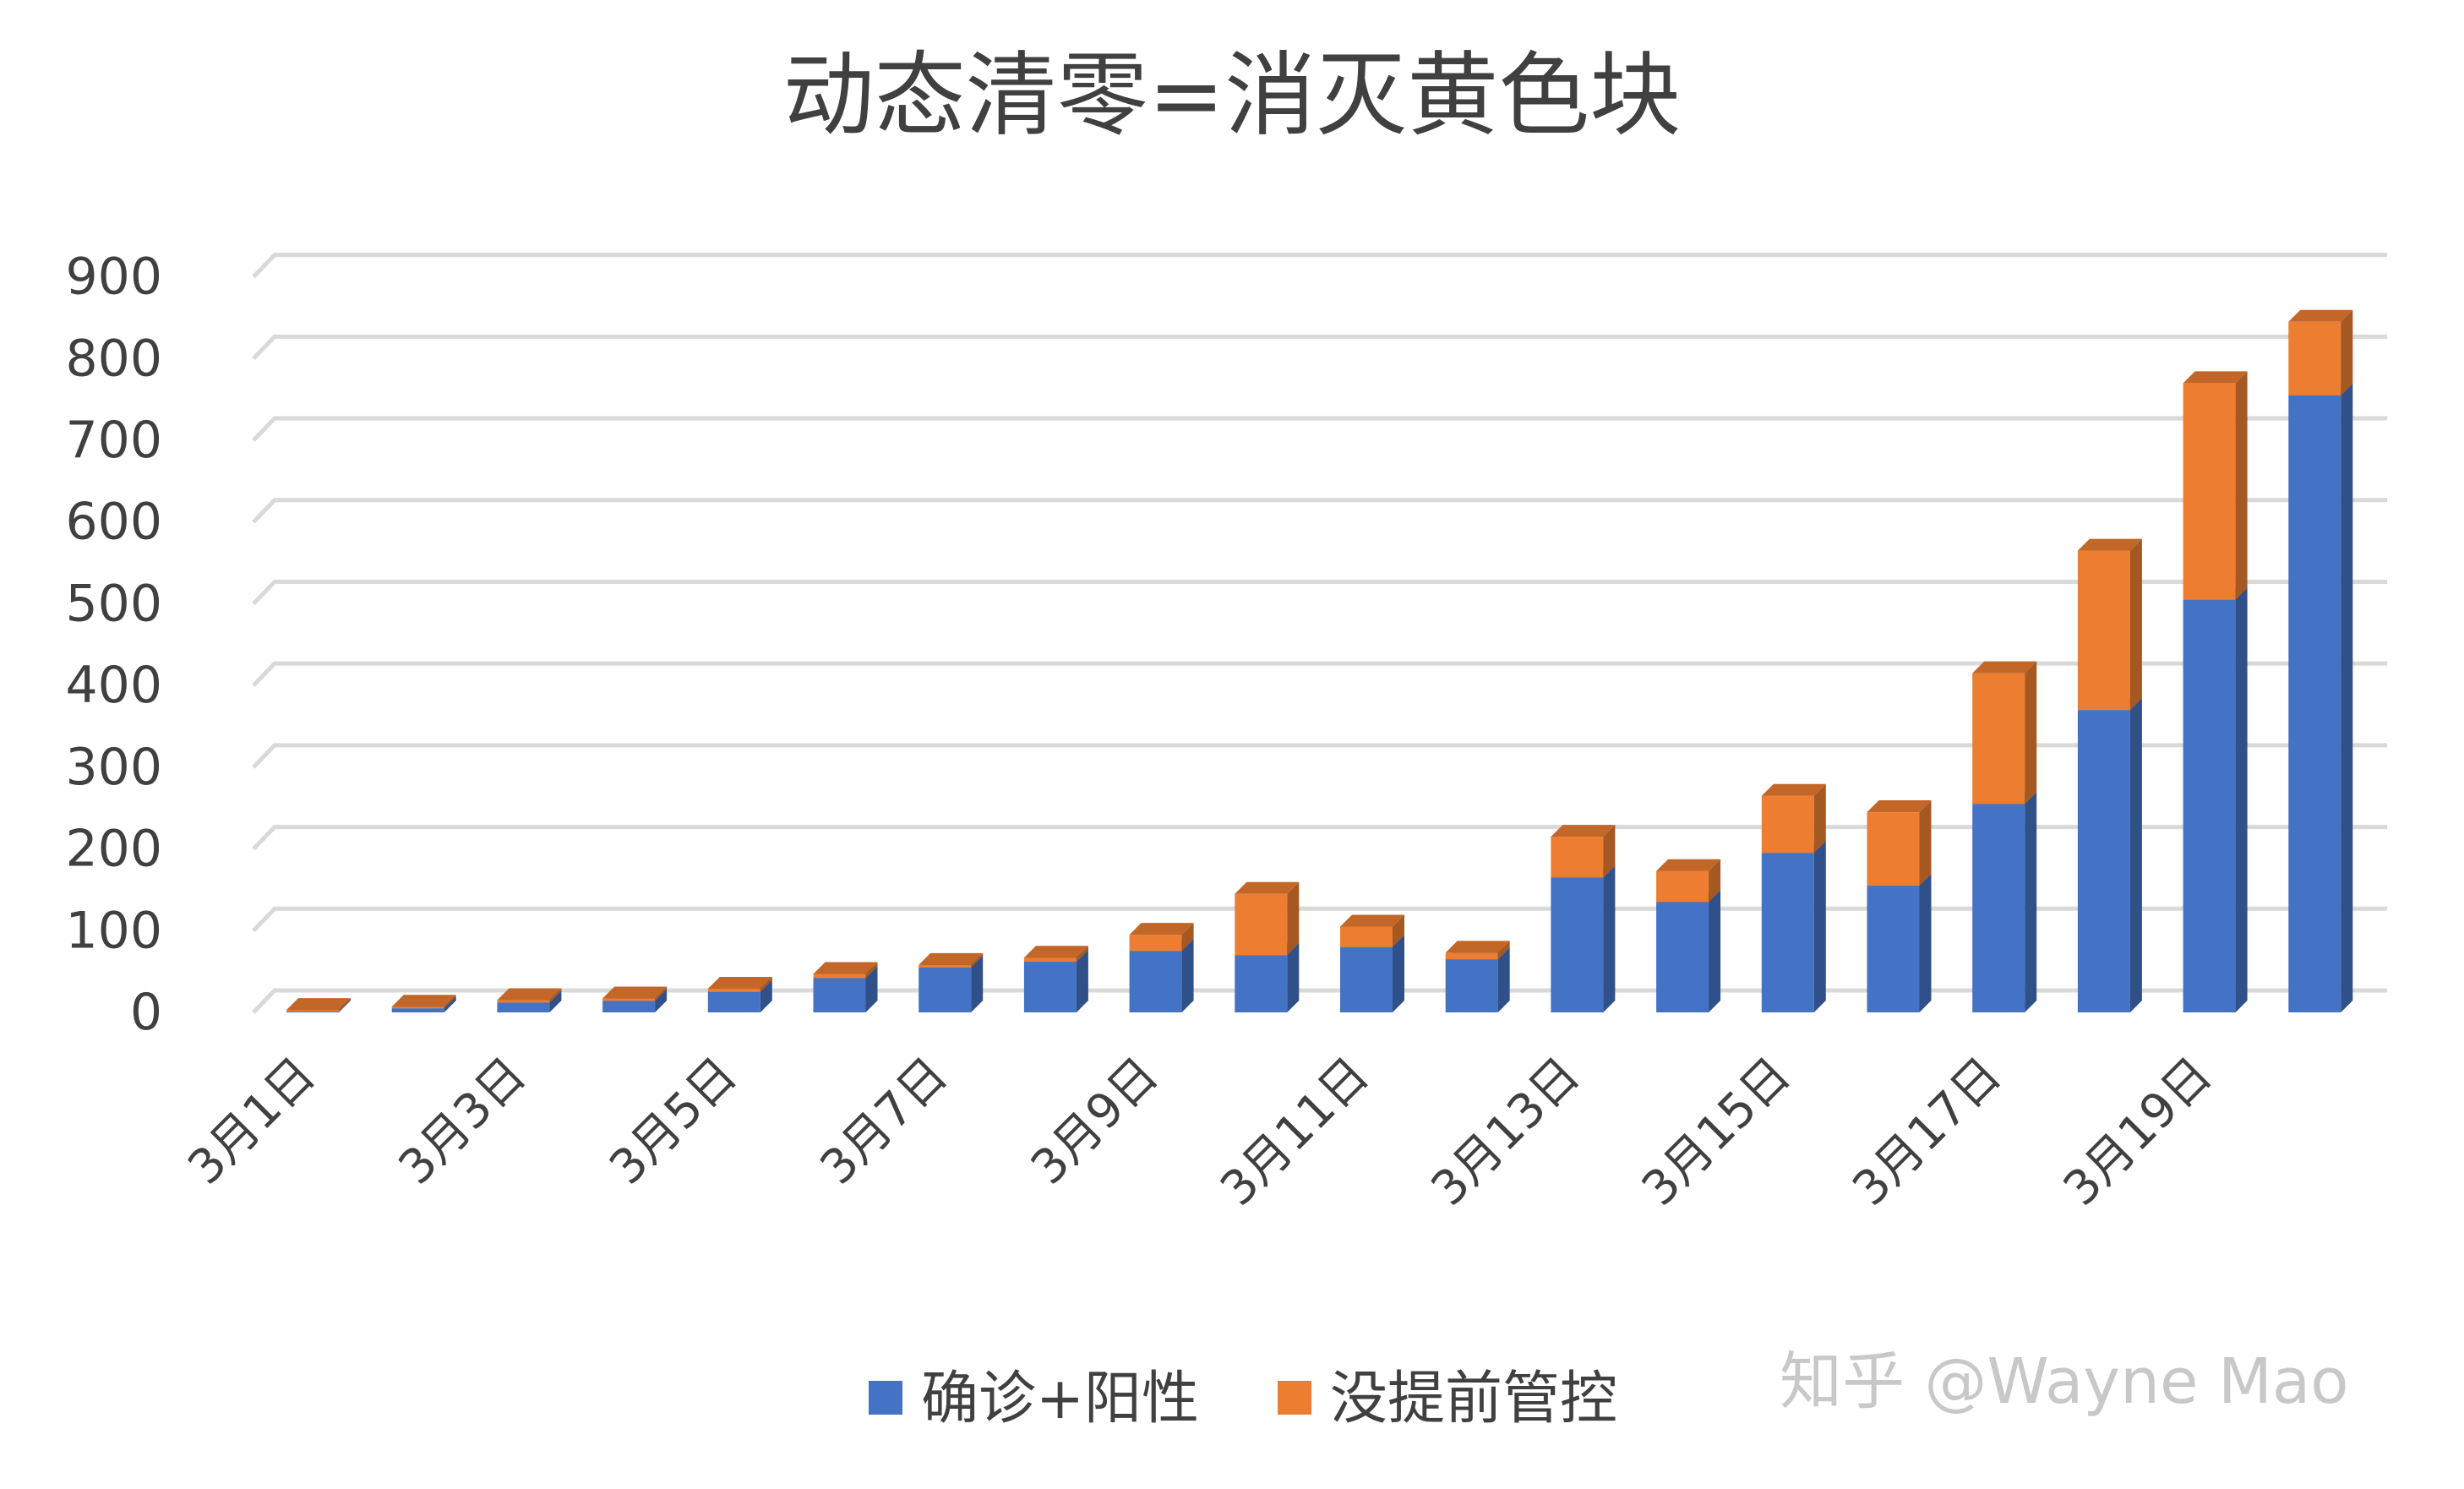 Image resolution: width=2464 pixels, height=1489 pixels. Describe the element at coordinates (1060, 1399) in the screenshot. I see `legend-label-confirmed: 确诊+阳性` at that location.